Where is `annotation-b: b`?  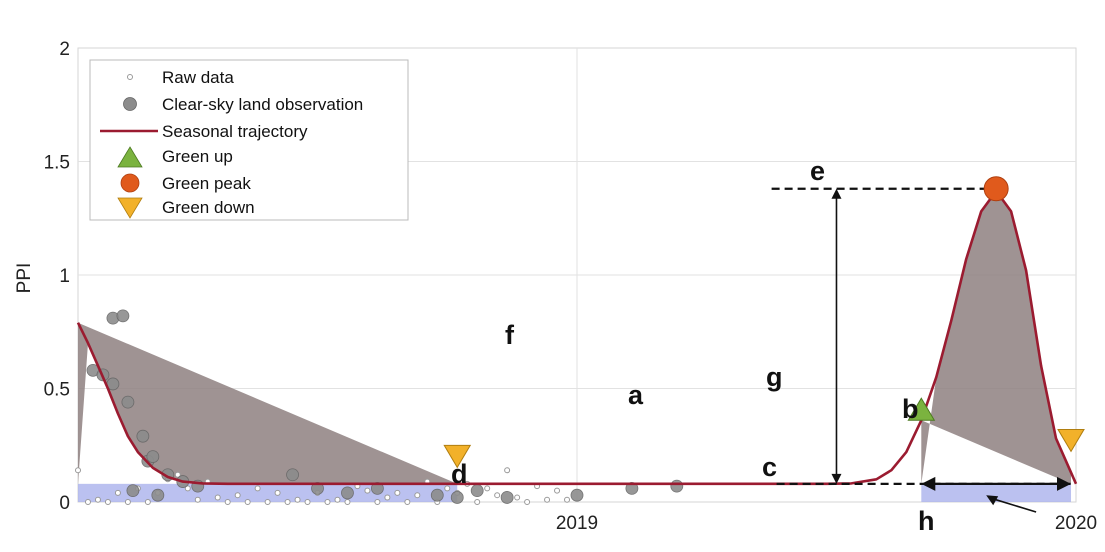
annotation-b: b is located at coordinates (910, 409).